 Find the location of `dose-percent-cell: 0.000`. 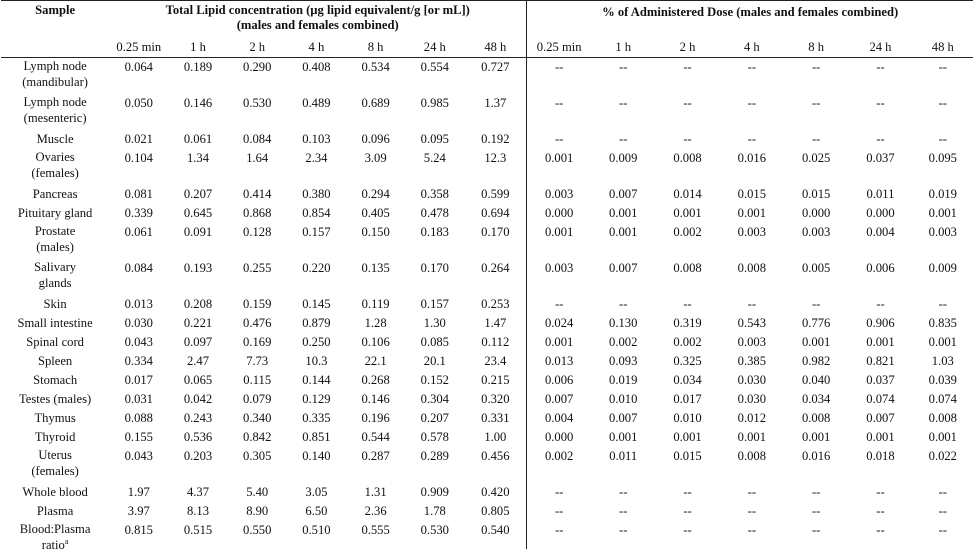

dose-percent-cell: 0.000 is located at coordinates (559, 213).